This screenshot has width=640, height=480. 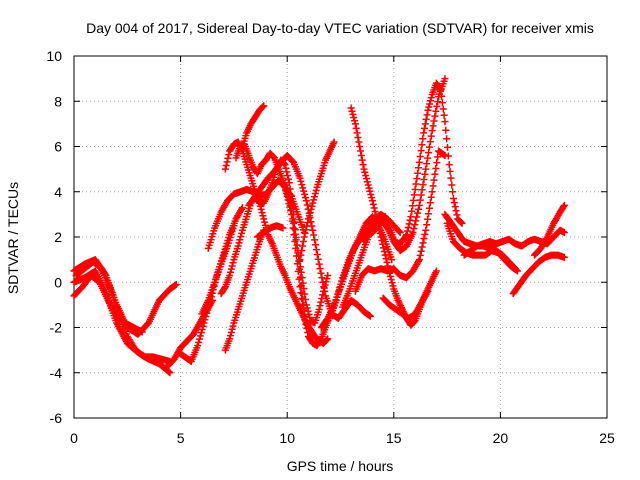 I want to click on x-tick-label: 15, so click(x=394, y=438).